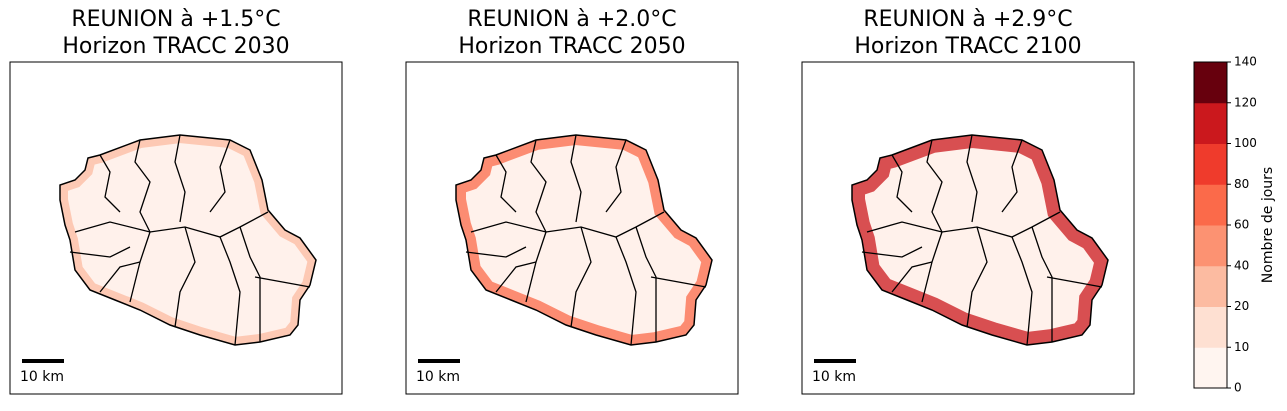 The image size is (1287, 411). I want to click on colorbar-tick-label: 20, so click(1241, 306).